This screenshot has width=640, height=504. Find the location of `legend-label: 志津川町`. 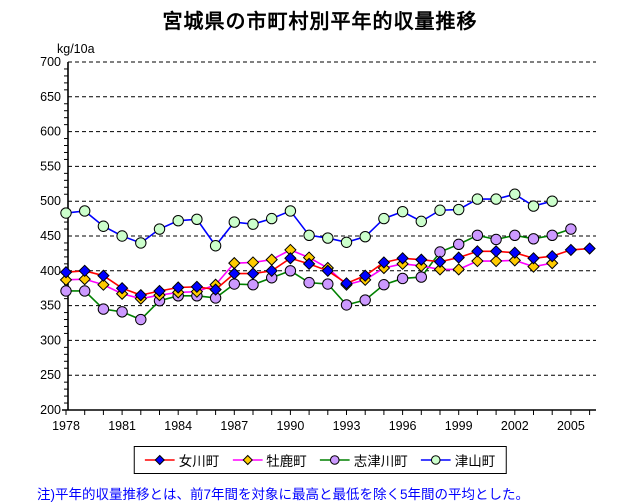

legend-label: 志津川町 is located at coordinates (380, 461).